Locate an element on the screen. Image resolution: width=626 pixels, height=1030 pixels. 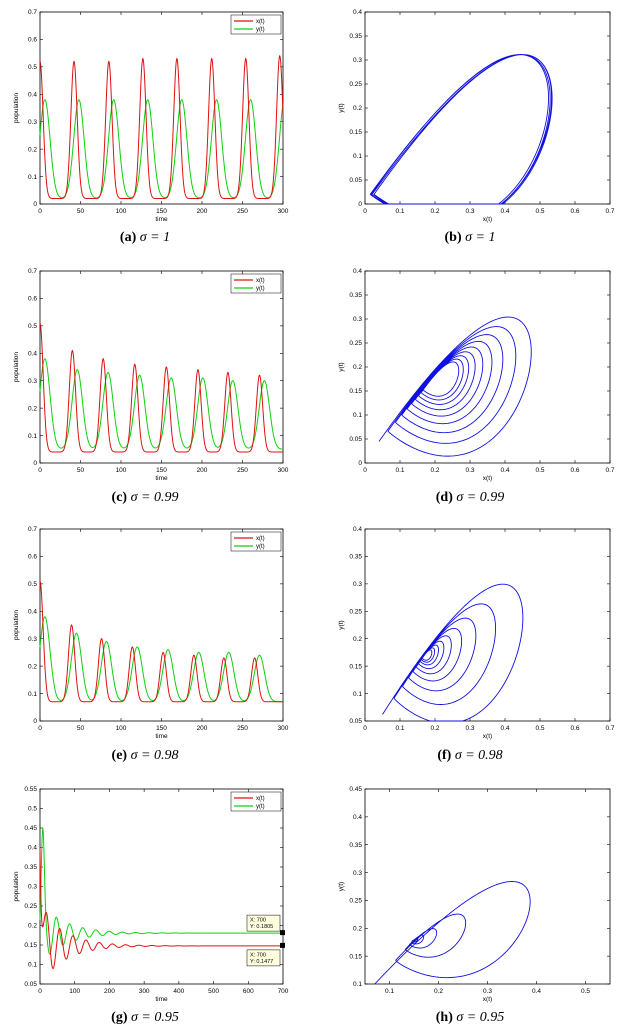
caption-d: (d) σ = 0.99 is located at coordinates (470, 497).